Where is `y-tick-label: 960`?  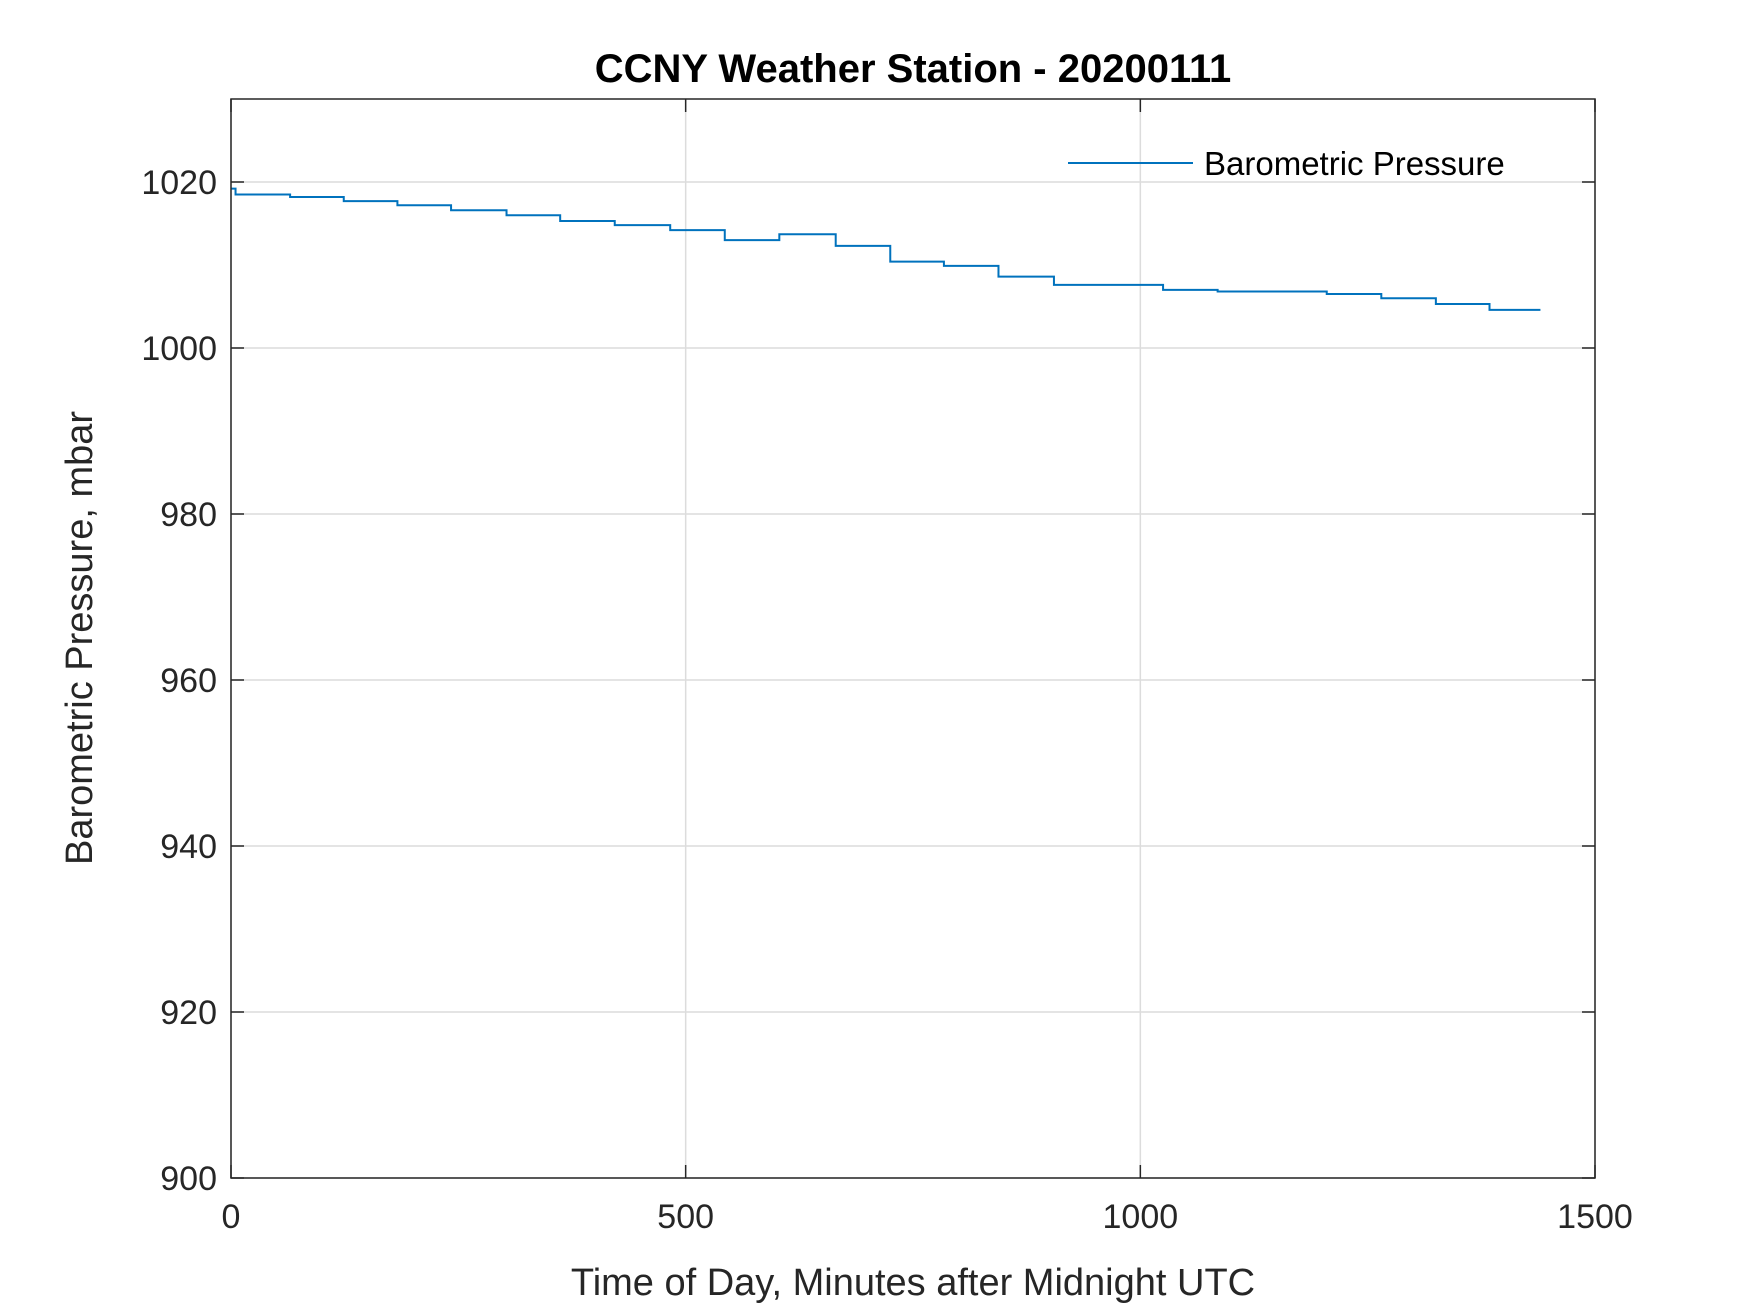 y-tick-label: 960 is located at coordinates (188, 681).